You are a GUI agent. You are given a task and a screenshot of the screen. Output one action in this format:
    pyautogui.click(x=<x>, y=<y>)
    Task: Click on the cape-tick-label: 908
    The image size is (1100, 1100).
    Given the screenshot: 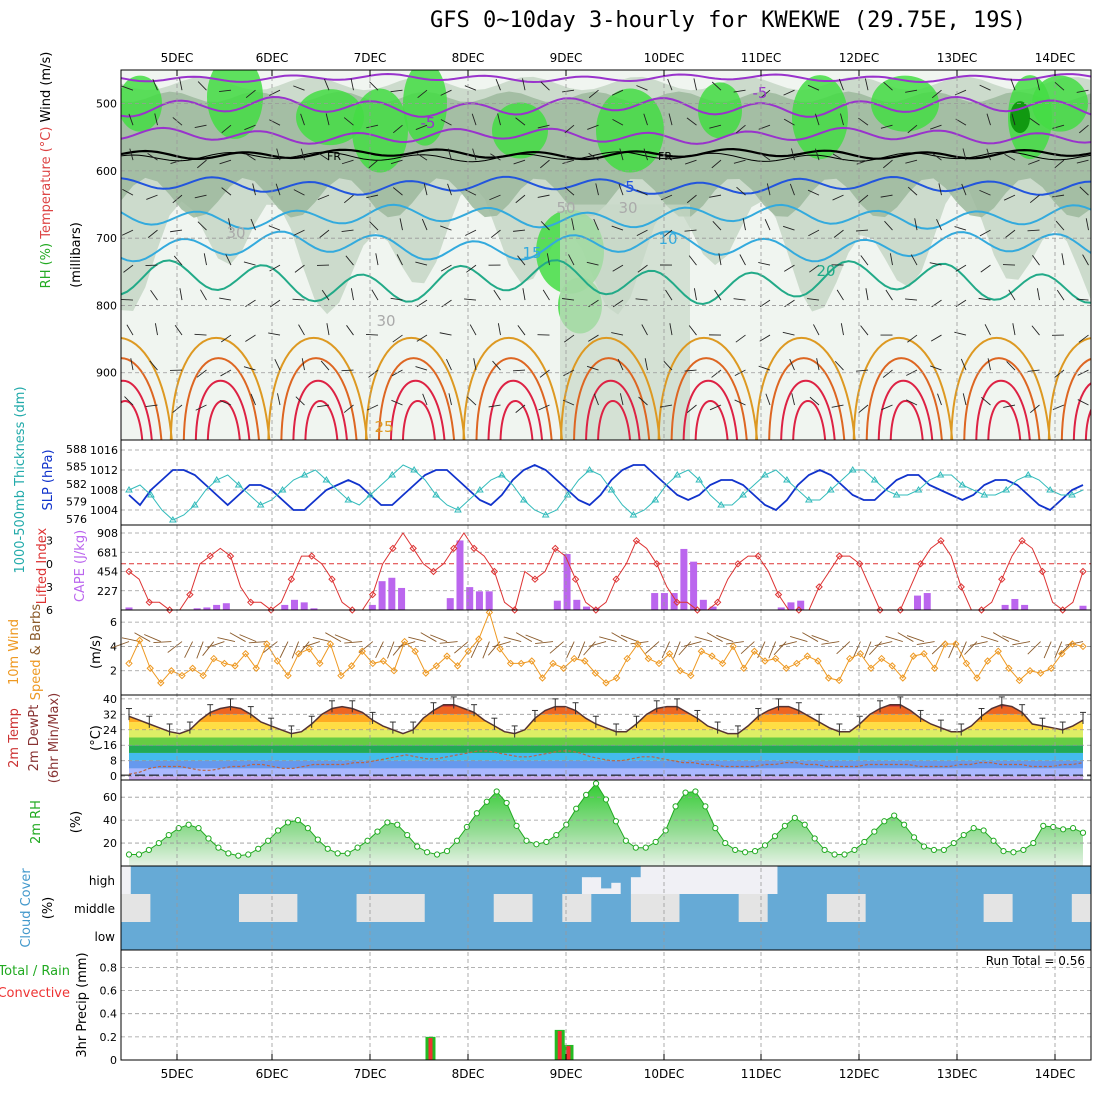 What is the action you would take?
    pyautogui.click(x=107, y=533)
    